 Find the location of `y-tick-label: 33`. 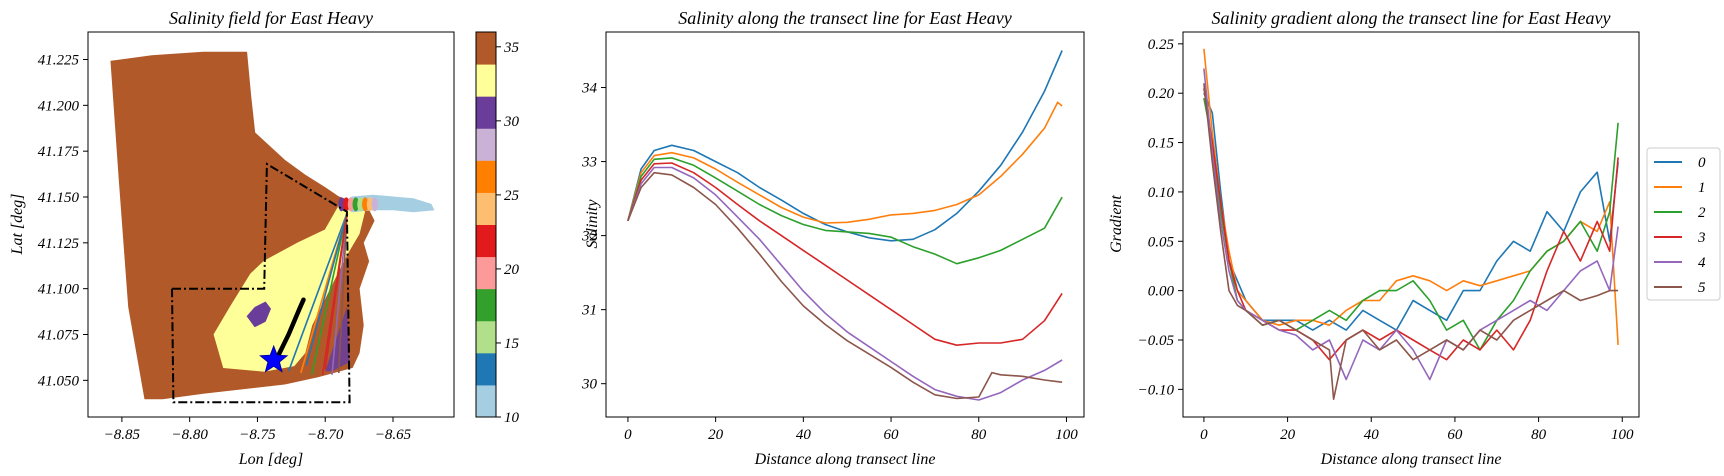

y-tick-label: 33 is located at coordinates (589, 163).